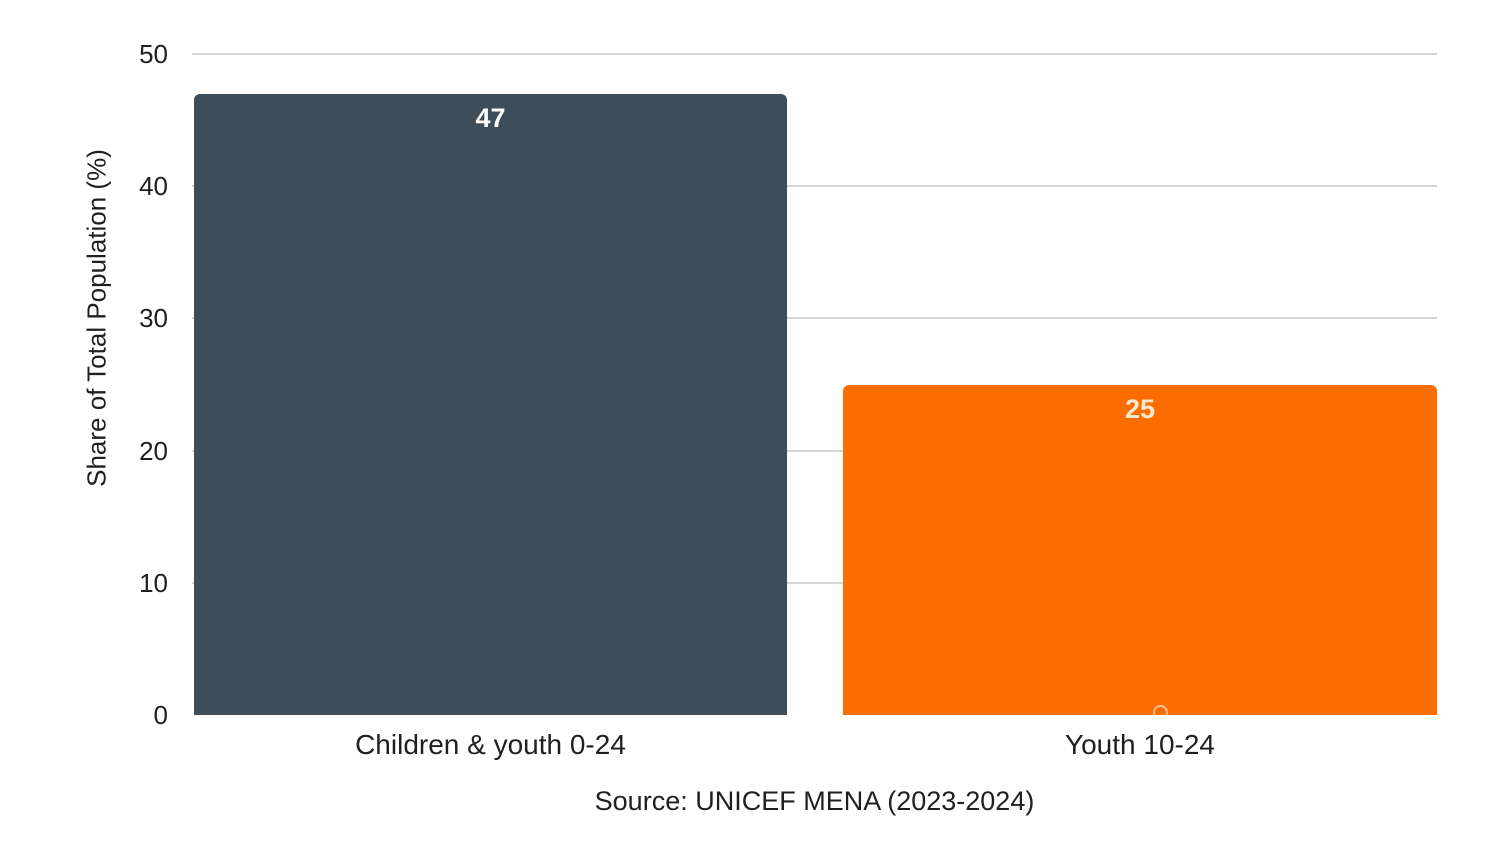  What do you see at coordinates (160, 715) in the screenshot?
I see `y-tick-label-0: 0` at bounding box center [160, 715].